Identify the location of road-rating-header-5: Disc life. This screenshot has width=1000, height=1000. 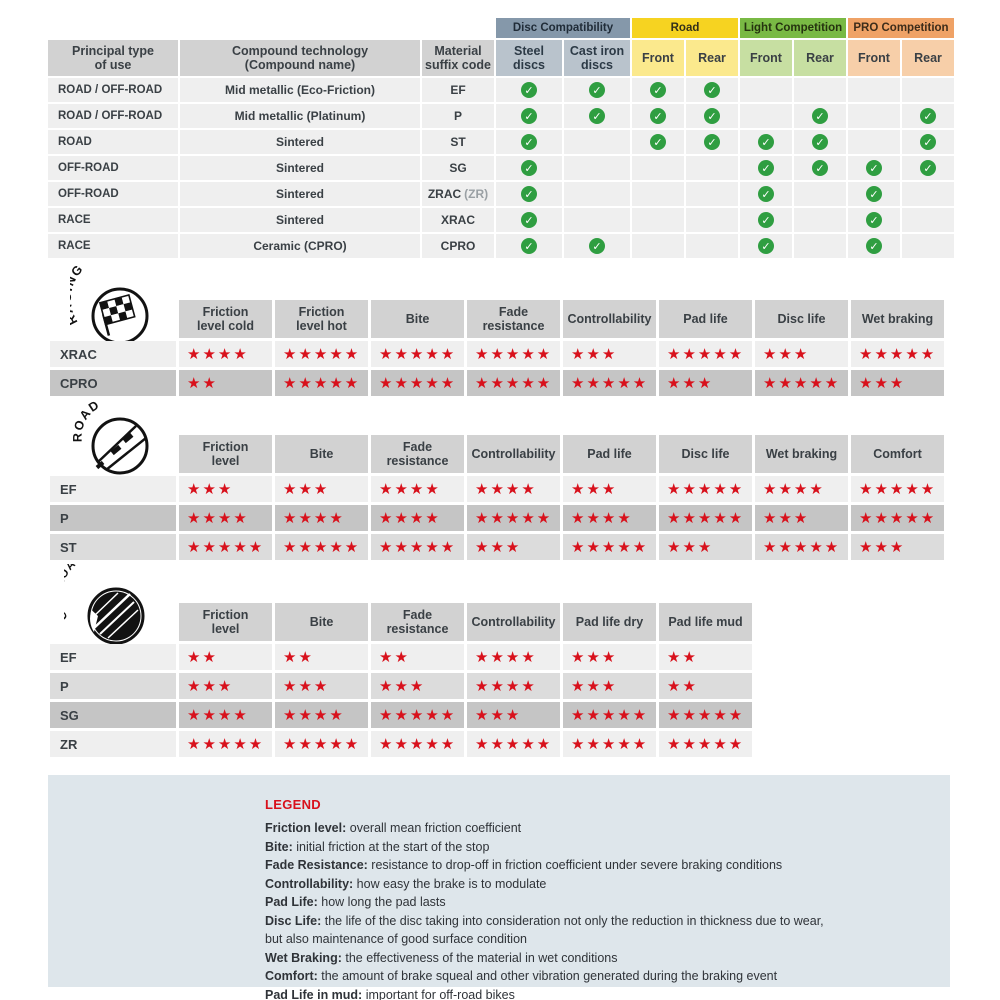
(705, 454).